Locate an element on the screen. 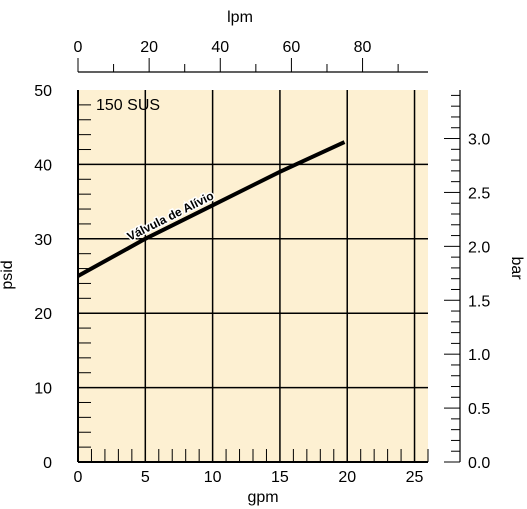 This screenshot has width=527, height=509. y2-tick-label: 1.0 is located at coordinates (479, 355).